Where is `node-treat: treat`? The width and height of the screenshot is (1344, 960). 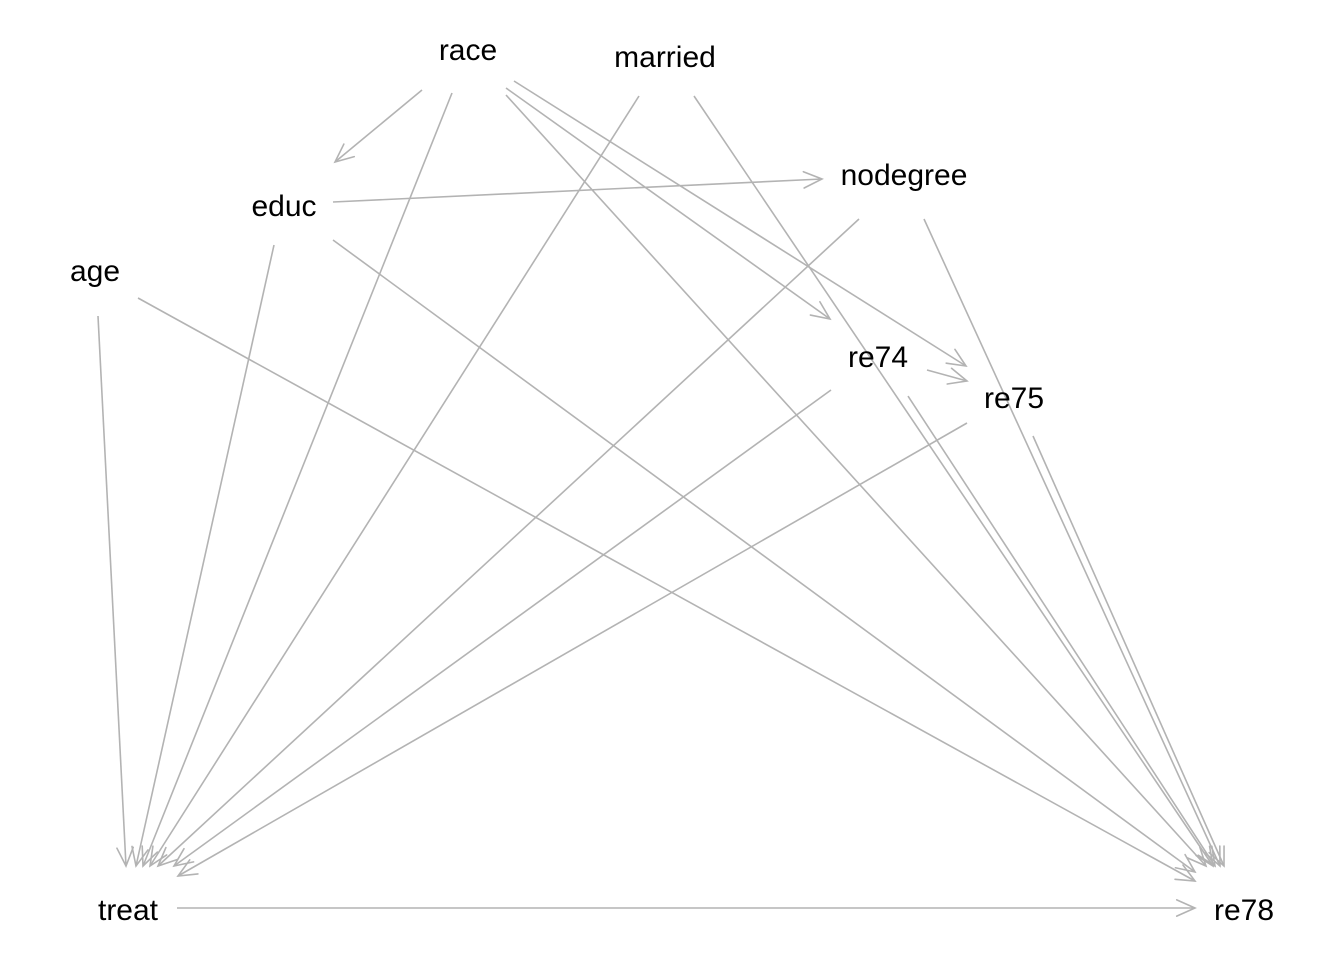 node-treat: treat is located at coordinates (128, 910).